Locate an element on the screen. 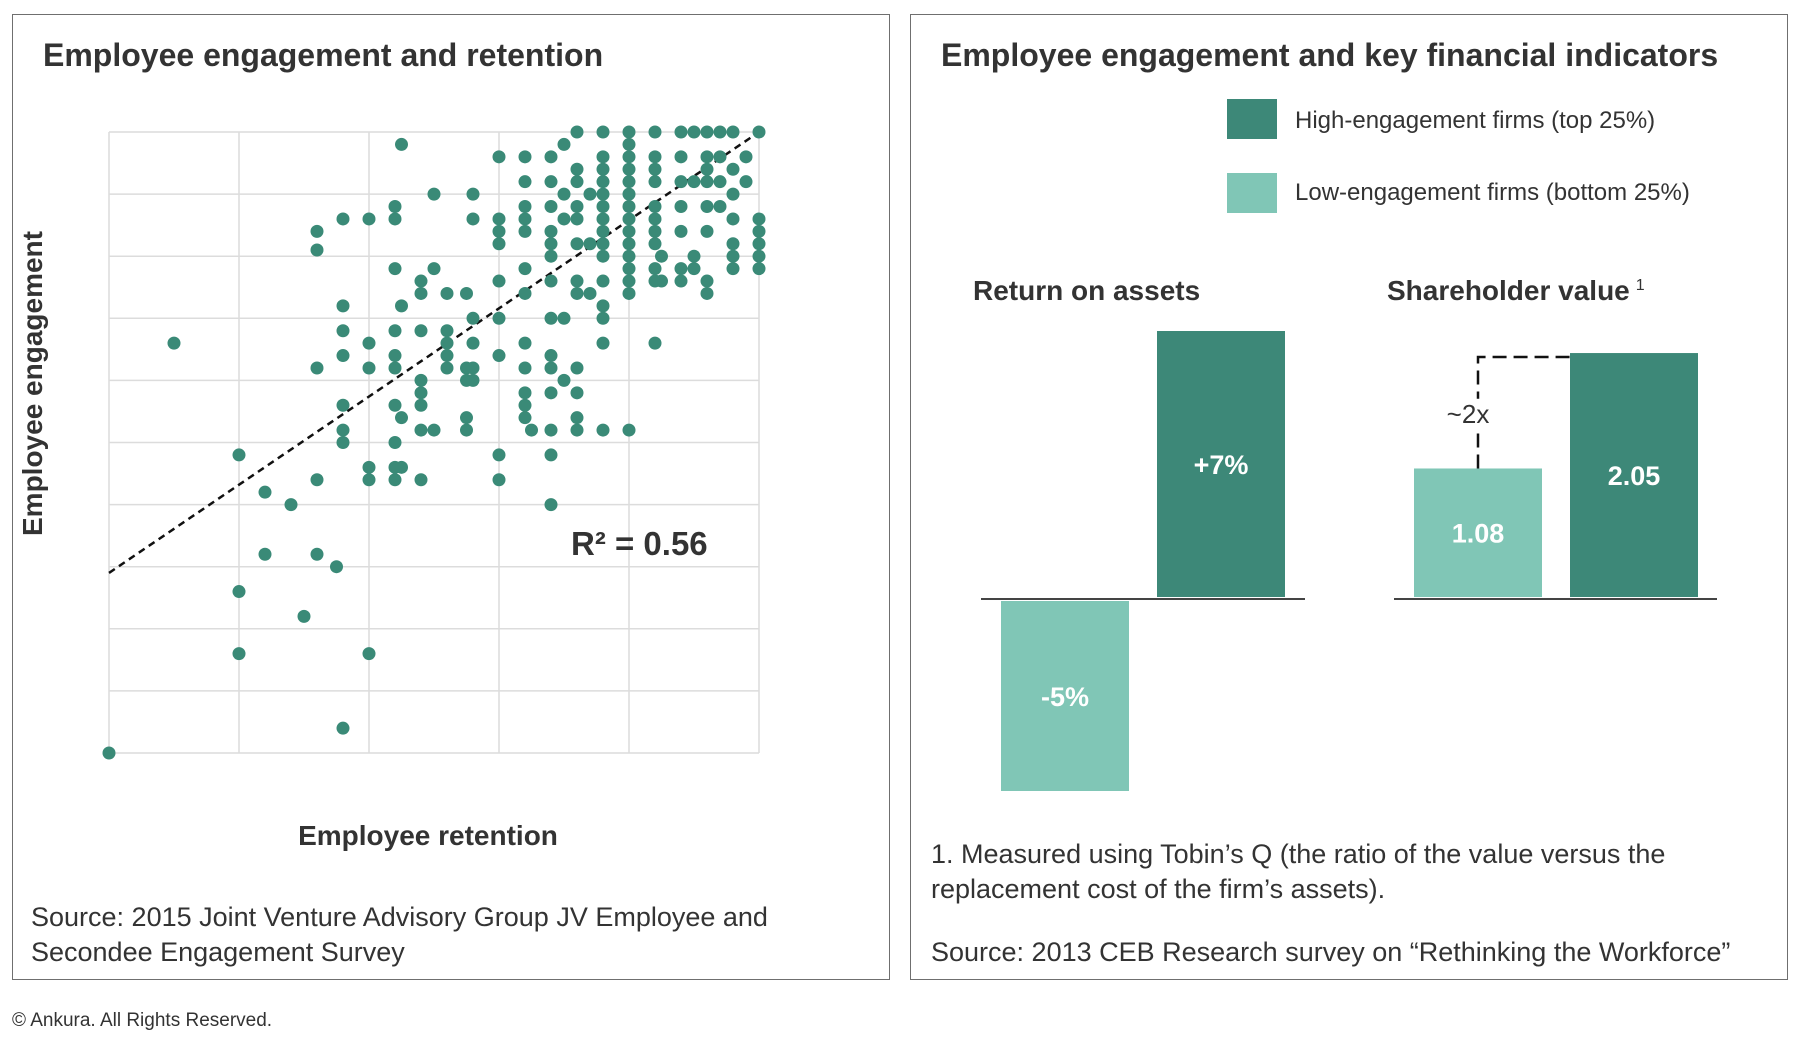 This screenshot has width=1800, height=1052. bar-value-label: 1.08 is located at coordinates (1478, 534).